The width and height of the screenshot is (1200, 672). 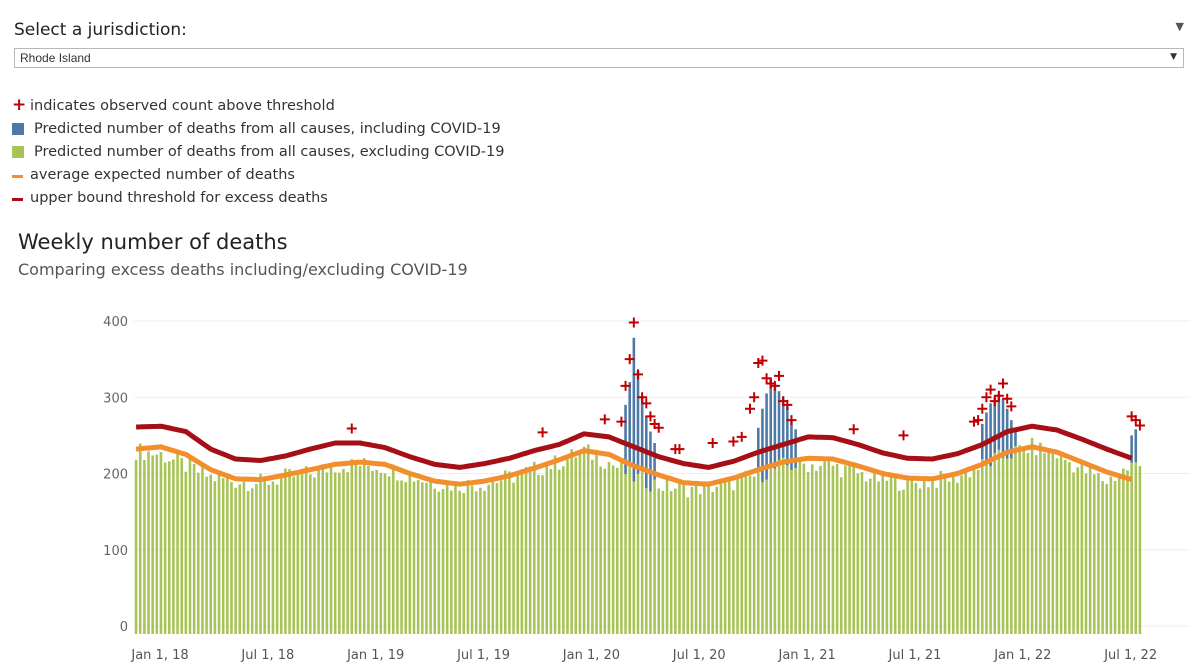 What do you see at coordinates (634, 465) in the screenshot?
I see `expected-deaths-line` at bounding box center [634, 465].